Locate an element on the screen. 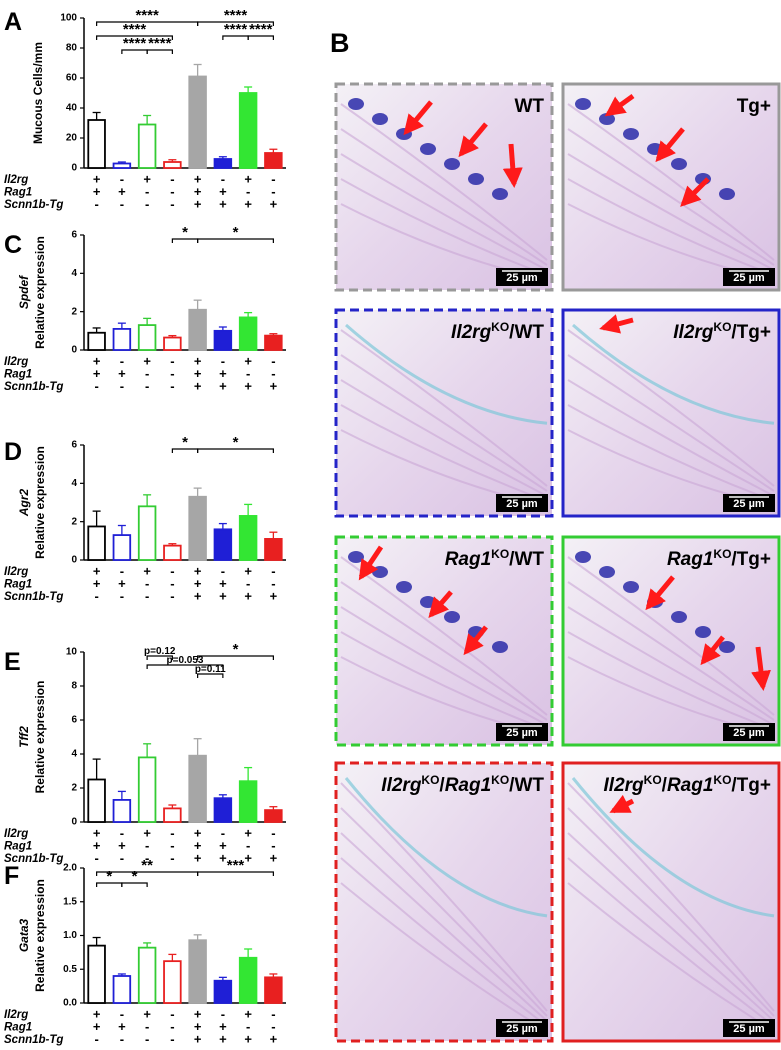 The image size is (781, 1050). y-axis-label: Mucous Cells/mm is located at coordinates (38, 93).